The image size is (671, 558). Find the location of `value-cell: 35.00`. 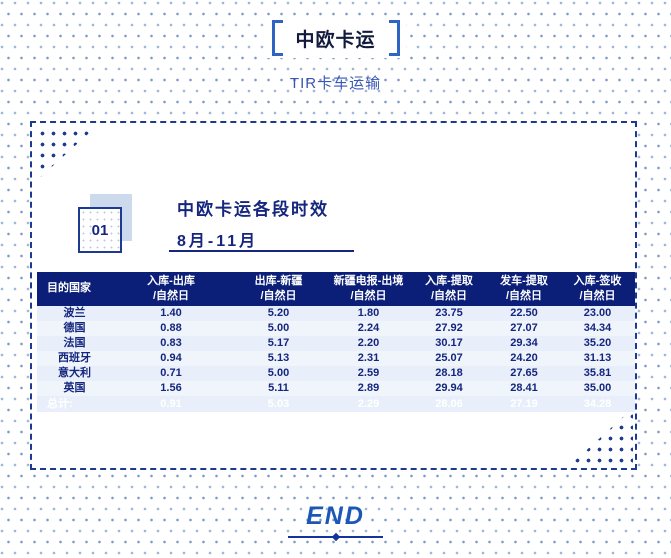

value-cell: 35.00 is located at coordinates (597, 388).